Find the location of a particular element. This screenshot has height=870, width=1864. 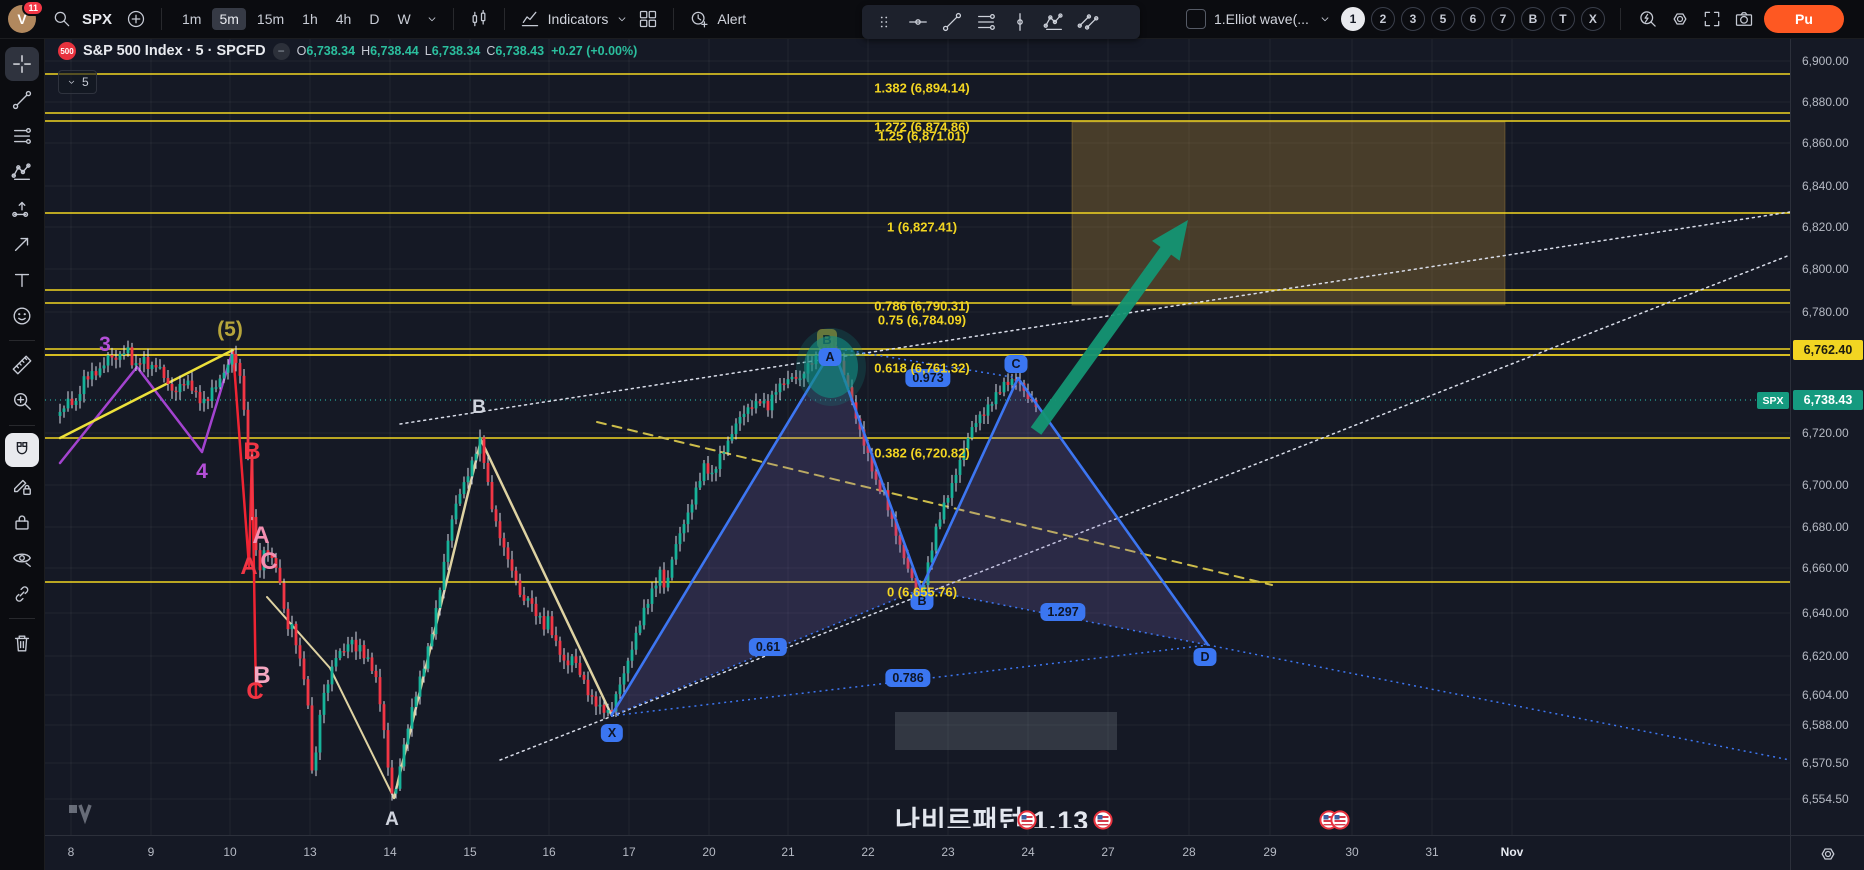

timeframe-4h: 4h is located at coordinates (343, 19).